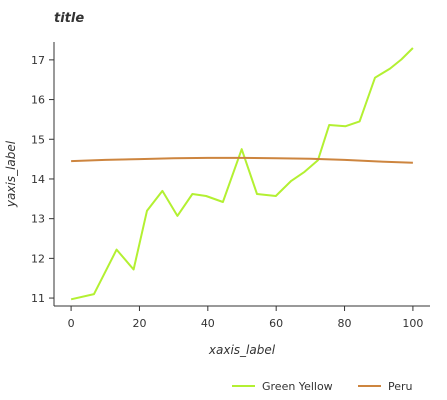  Describe the element at coordinates (242, 350) in the screenshot. I see `x-axis-title: xaxis_label` at that location.